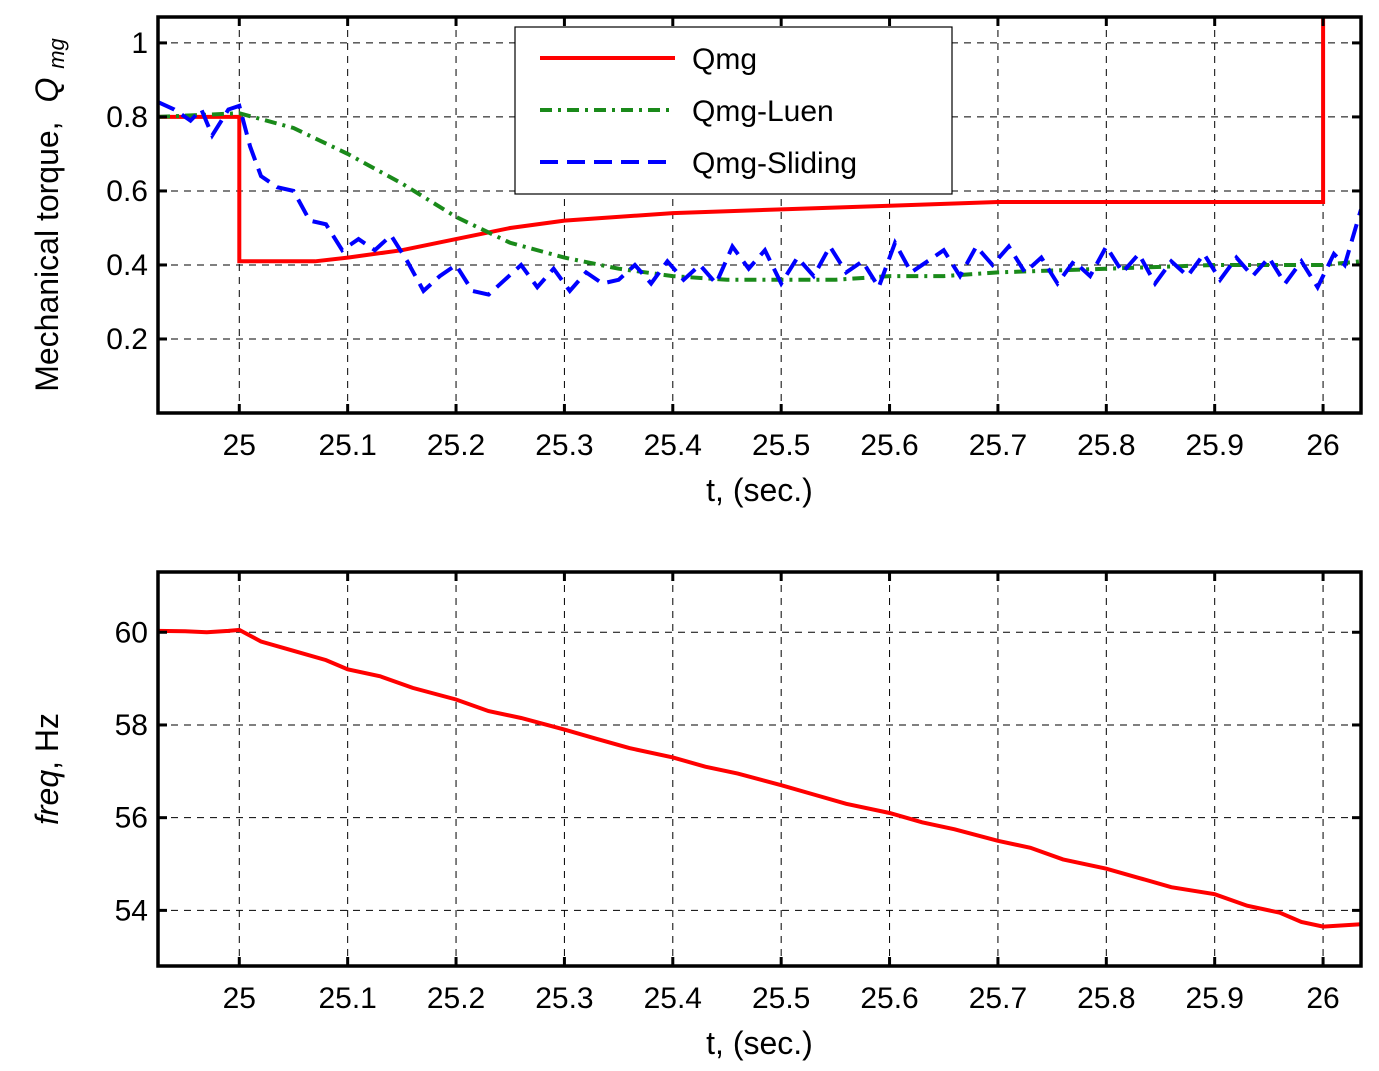 The image size is (1379, 1071). I want to click on legend: Qmg Qmg-Luen Qmg-Sliding, so click(733, 110).